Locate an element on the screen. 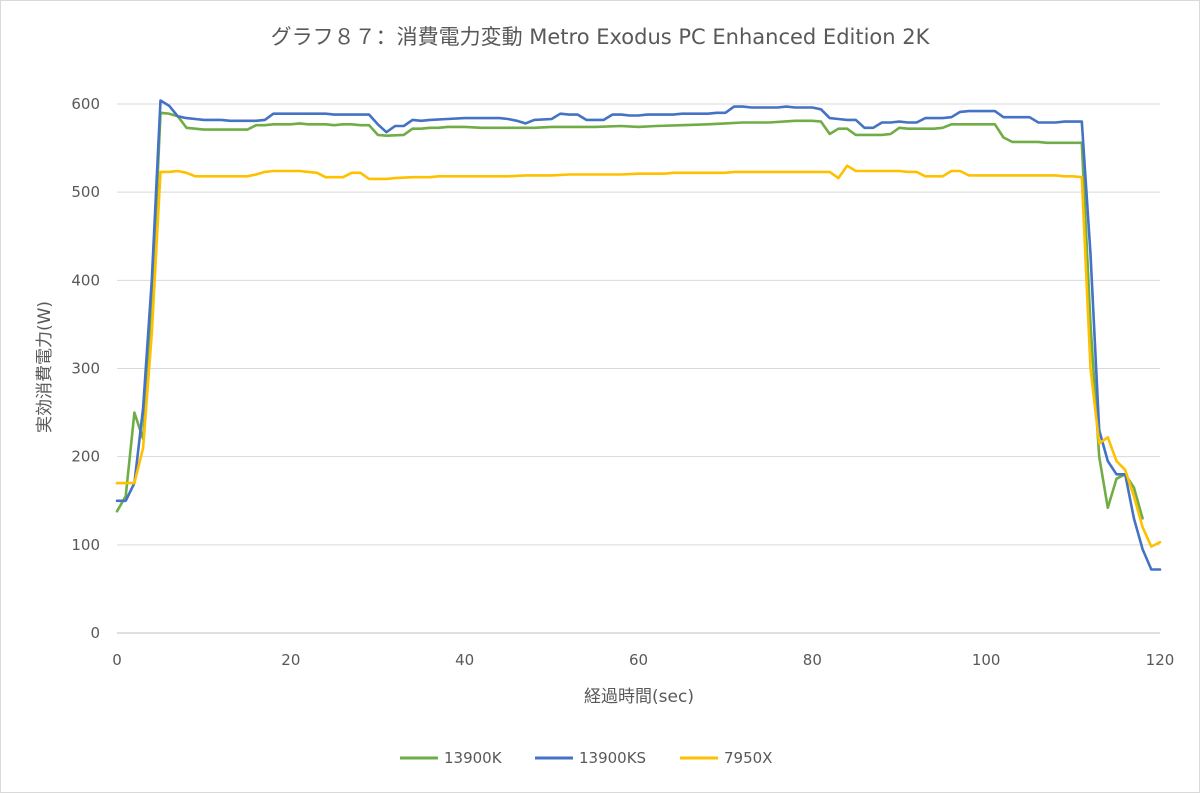 Image resolution: width=1200 pixels, height=793 pixels. x-tick-label: 120 is located at coordinates (1160, 660).